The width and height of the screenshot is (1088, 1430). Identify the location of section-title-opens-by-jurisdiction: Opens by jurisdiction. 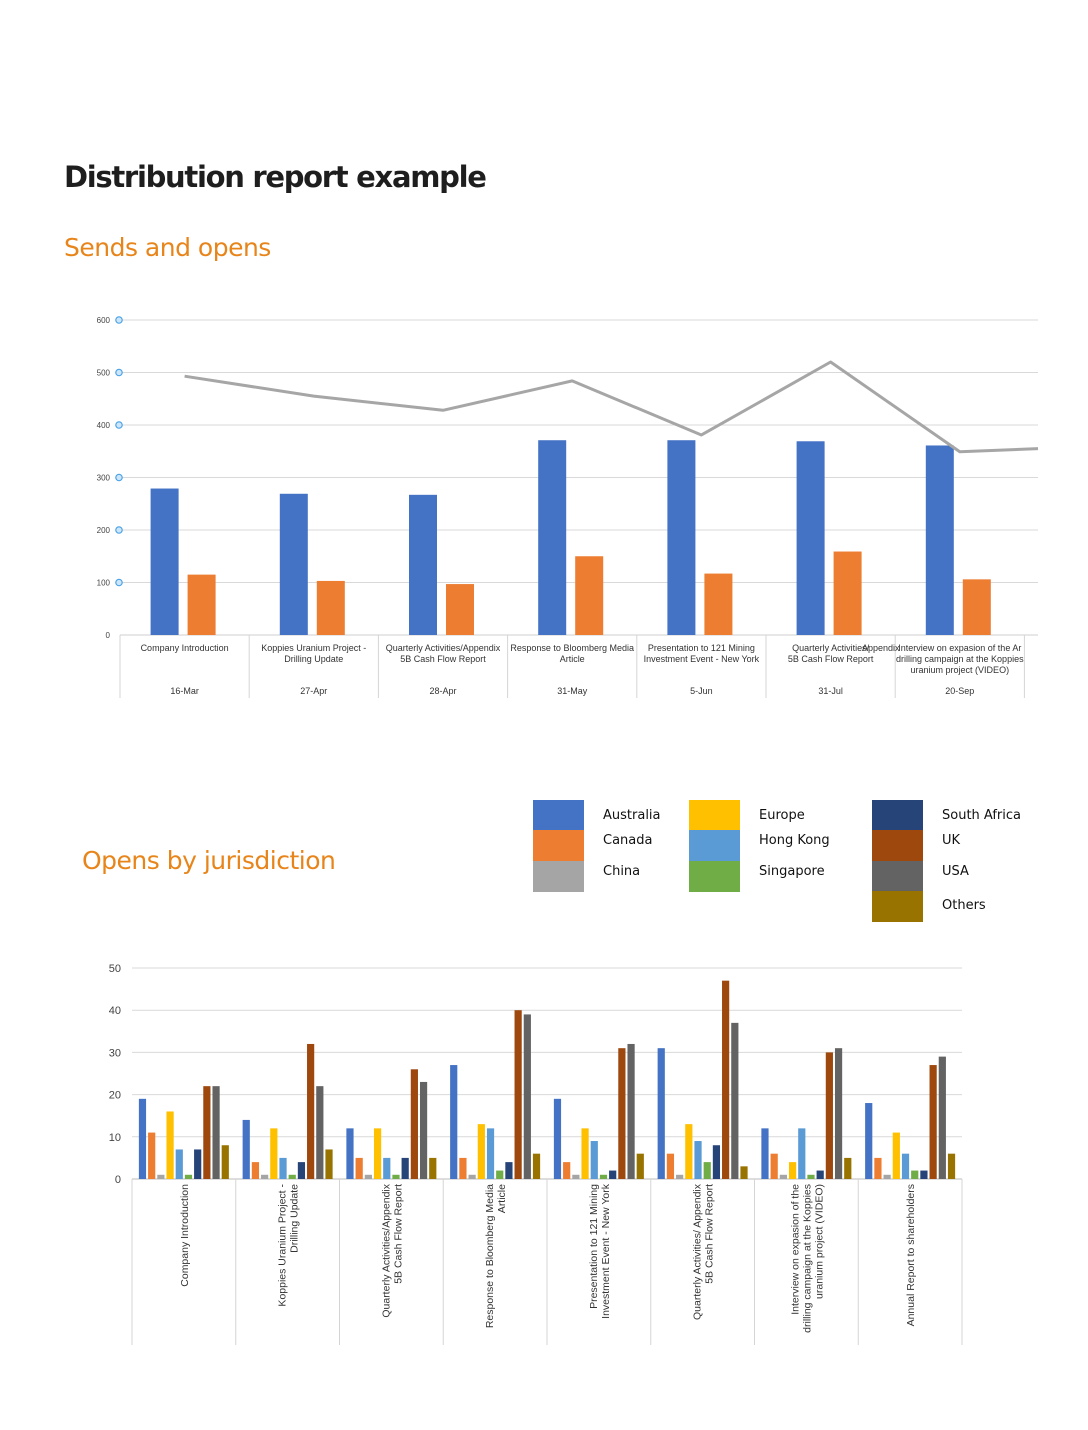
(209, 860).